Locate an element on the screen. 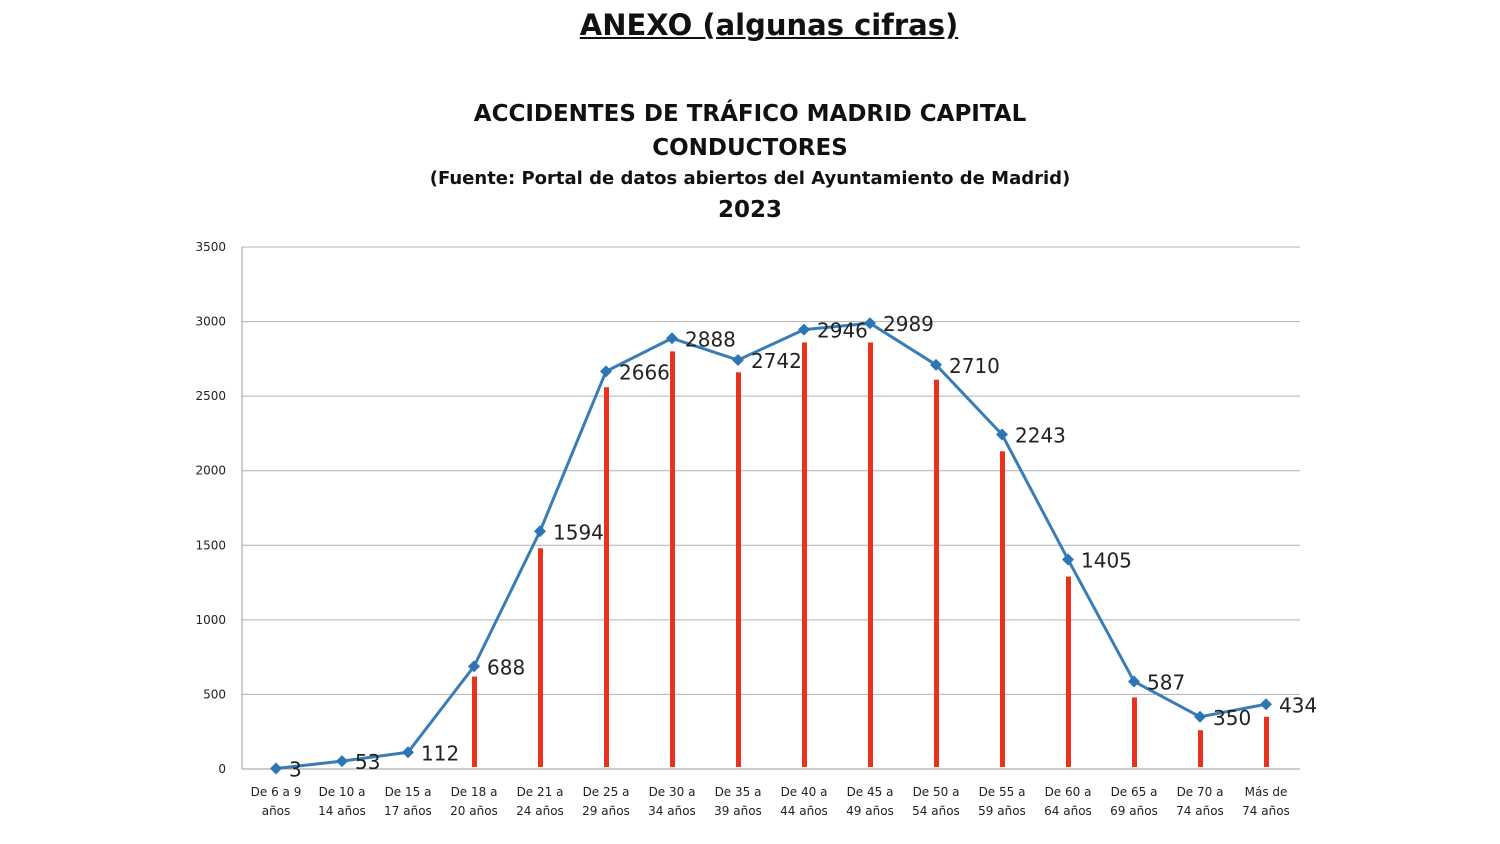  x-tick-label: 59 años is located at coordinates (1002, 811).